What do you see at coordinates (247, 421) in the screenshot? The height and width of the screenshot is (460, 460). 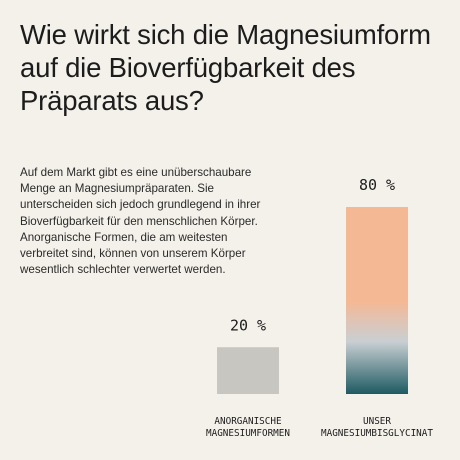 I see `category-label: ANORGANISCHE` at bounding box center [247, 421].